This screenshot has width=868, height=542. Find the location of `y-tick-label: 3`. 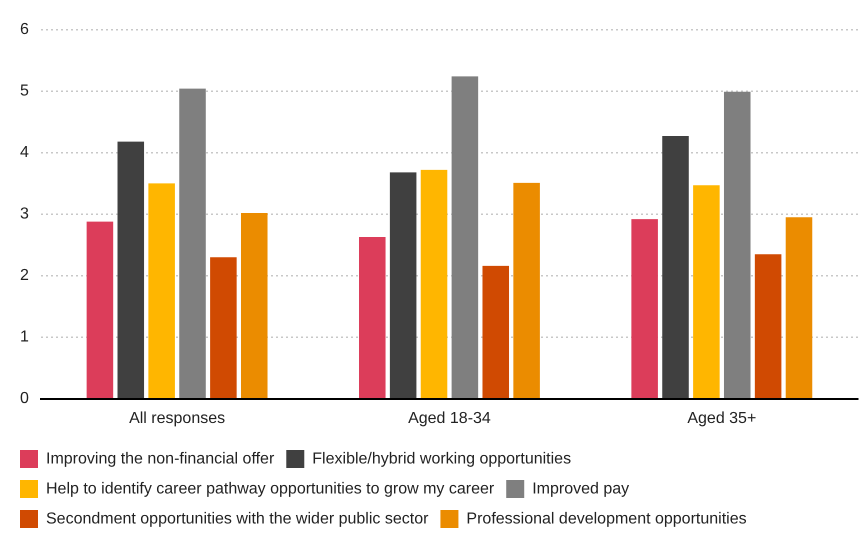

y-tick-label: 3 is located at coordinates (24, 214).